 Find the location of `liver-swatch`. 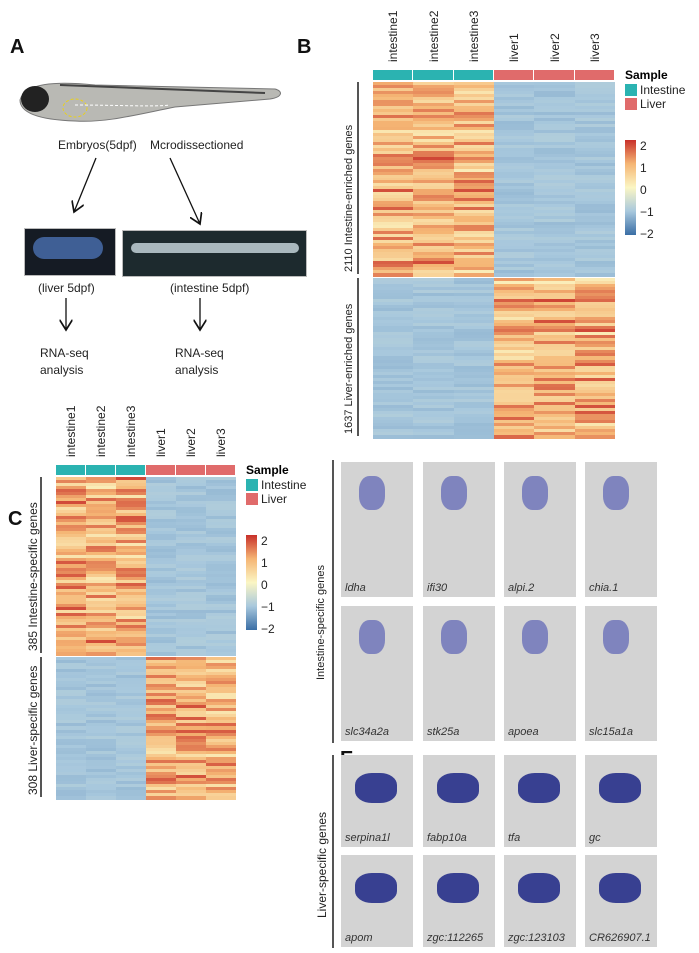

liver-swatch is located at coordinates (252, 499).